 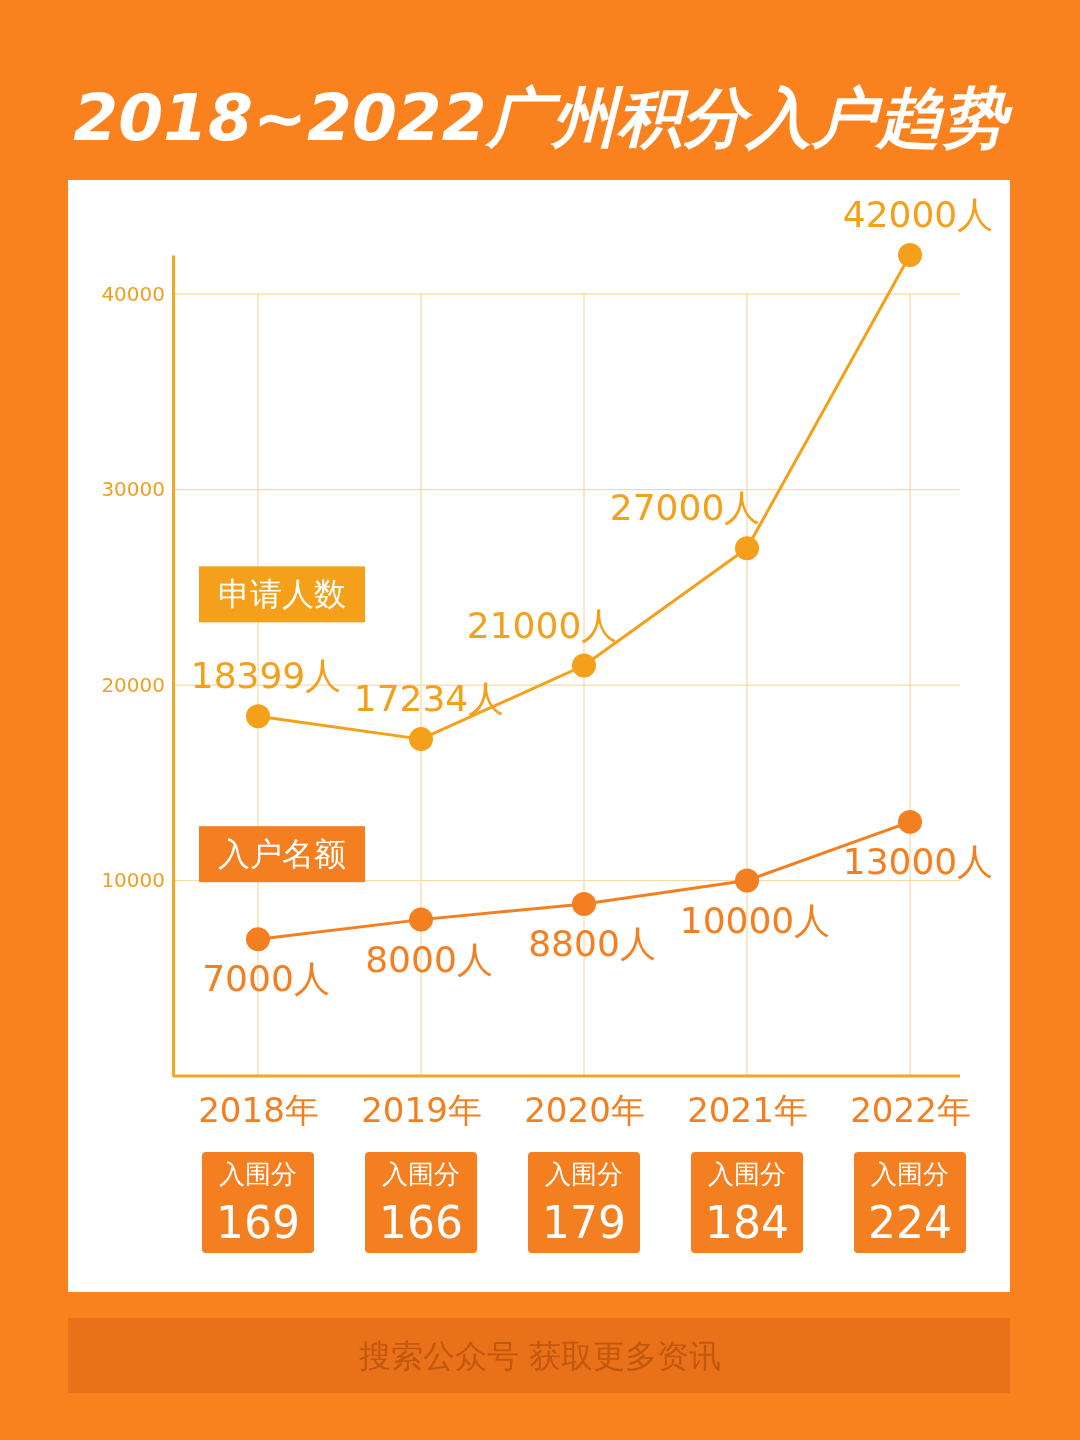 I want to click on text: 入围分 184, so click(x=747, y=1203).